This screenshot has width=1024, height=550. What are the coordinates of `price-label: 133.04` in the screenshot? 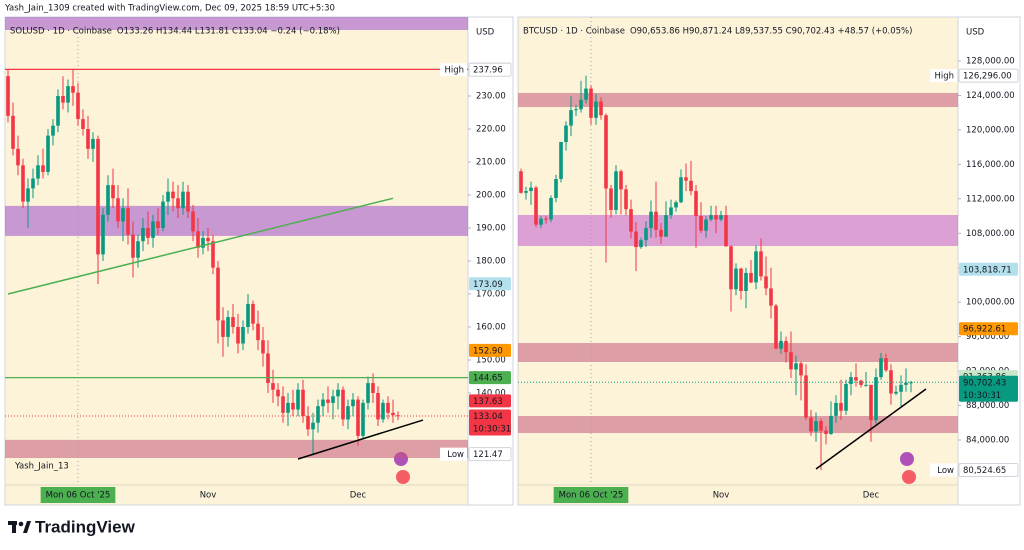 It's located at (488, 417).